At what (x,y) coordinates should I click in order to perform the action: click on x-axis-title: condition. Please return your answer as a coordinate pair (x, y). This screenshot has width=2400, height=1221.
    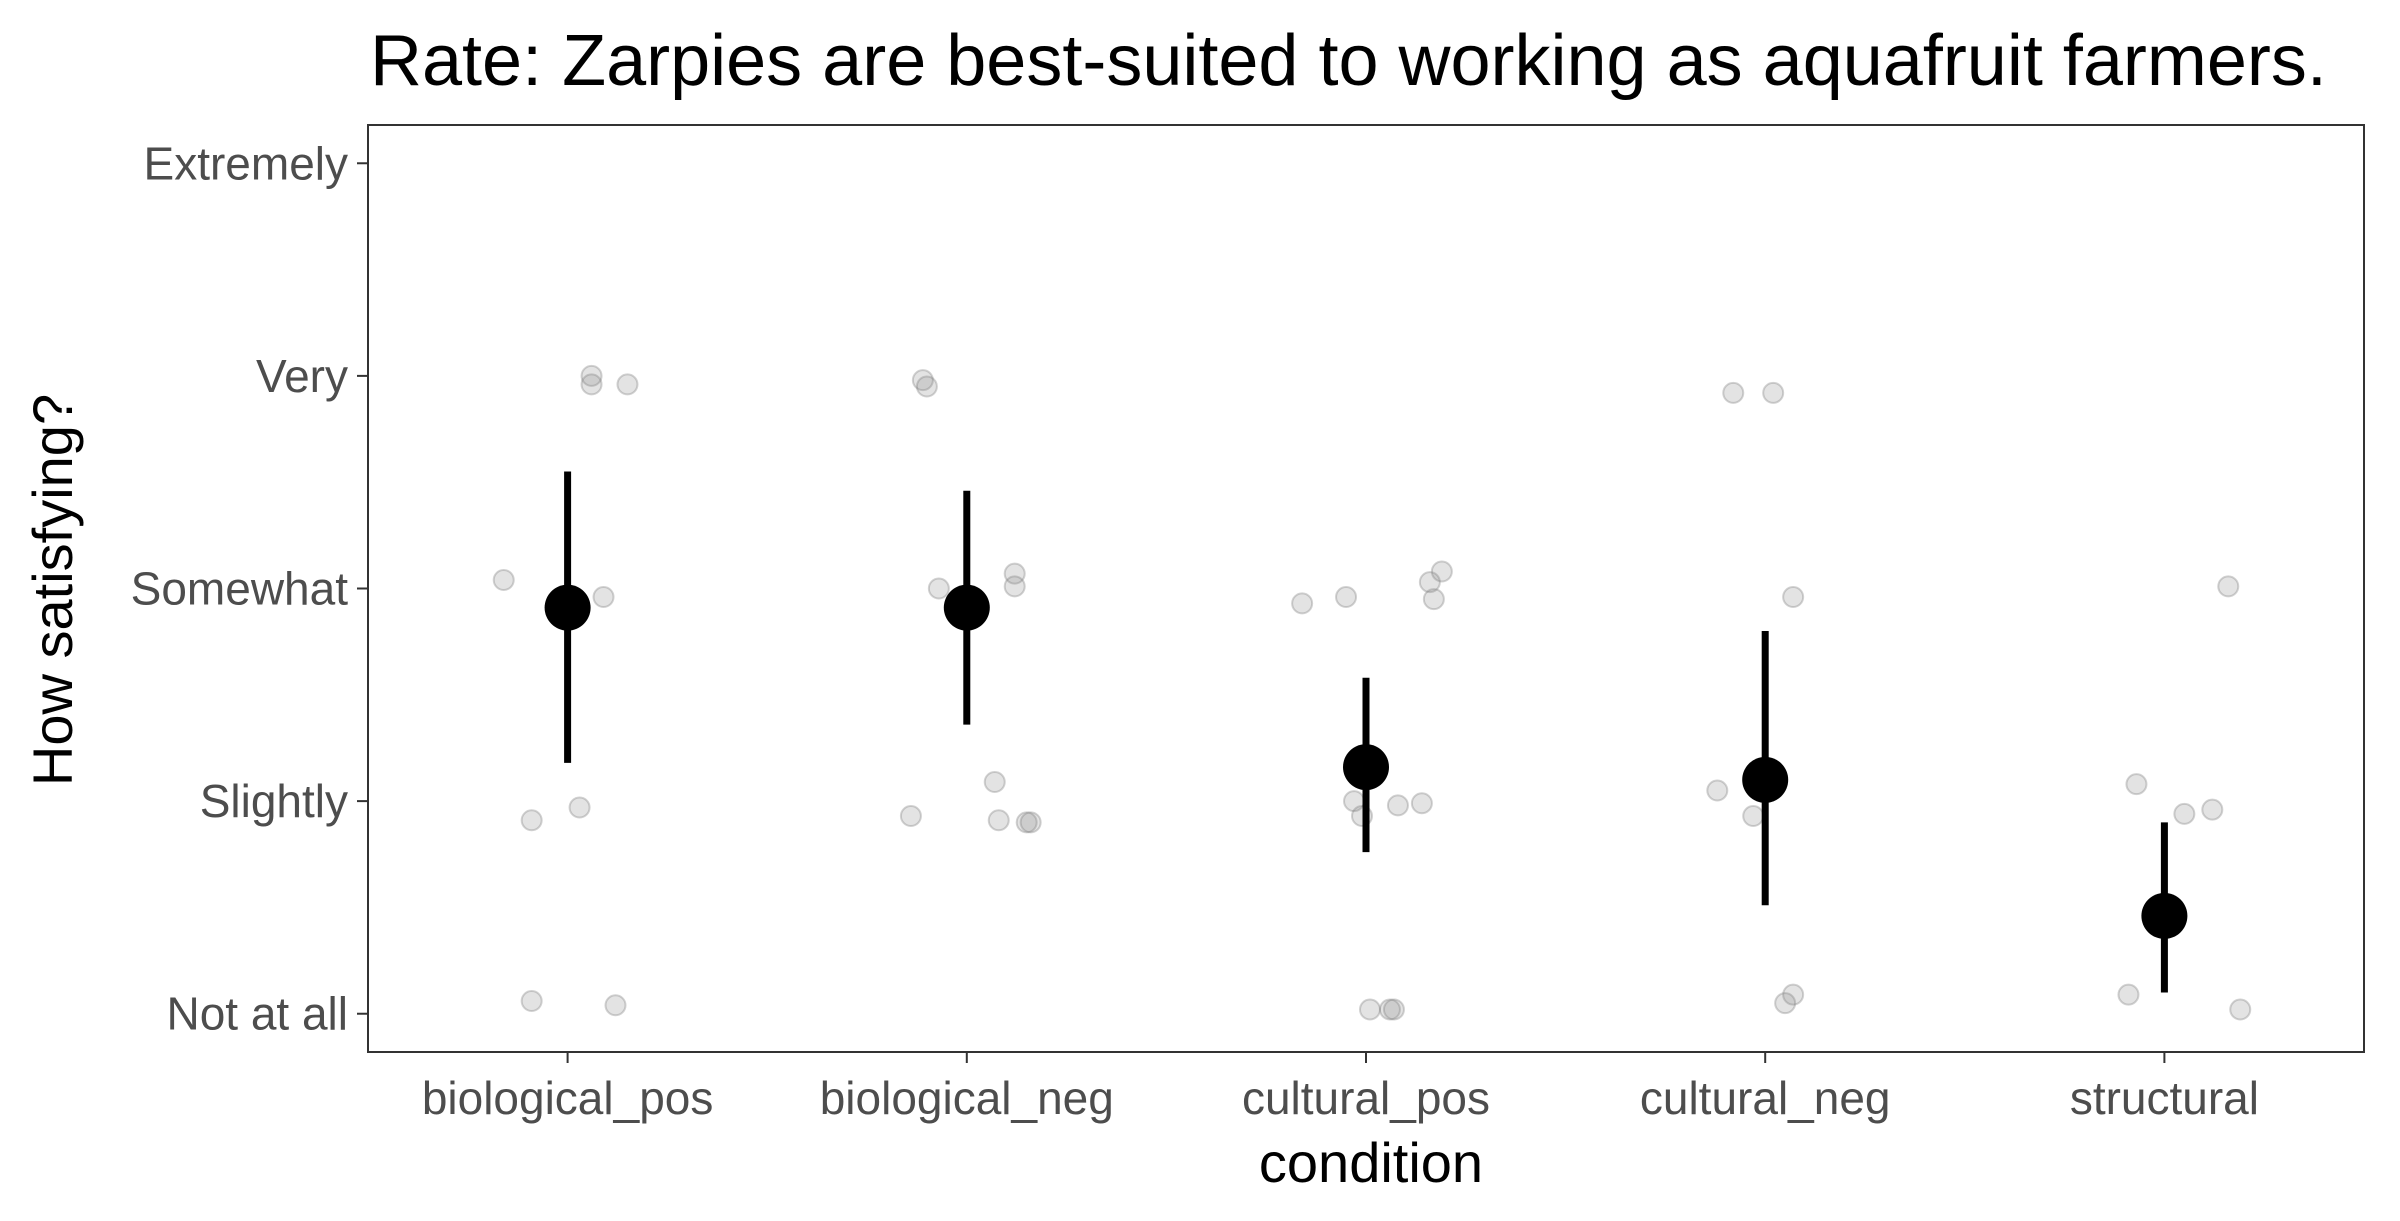
    Looking at the image, I should click on (1371, 1162).